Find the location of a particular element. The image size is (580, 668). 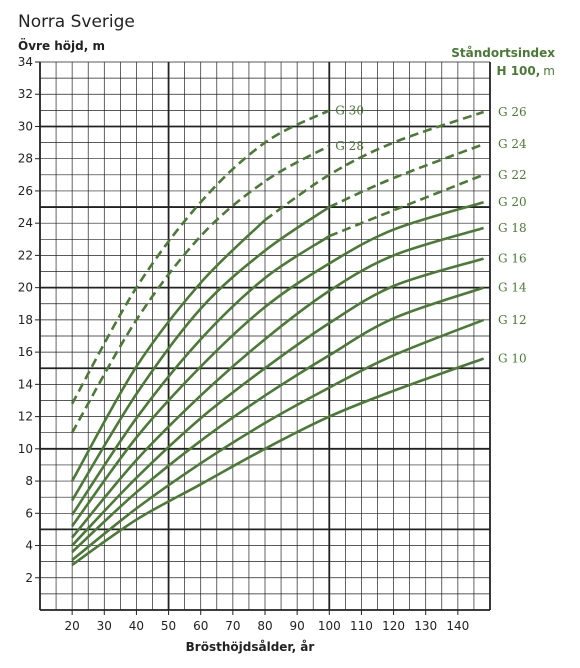

x-tick-label: 140 is located at coordinates (457, 626).